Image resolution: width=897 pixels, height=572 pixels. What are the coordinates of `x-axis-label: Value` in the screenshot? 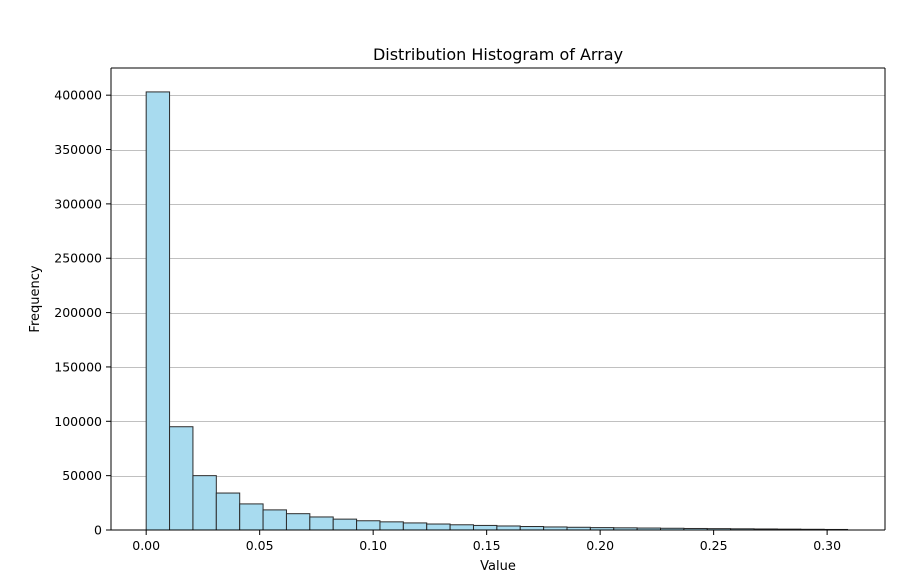 It's located at (498, 565).